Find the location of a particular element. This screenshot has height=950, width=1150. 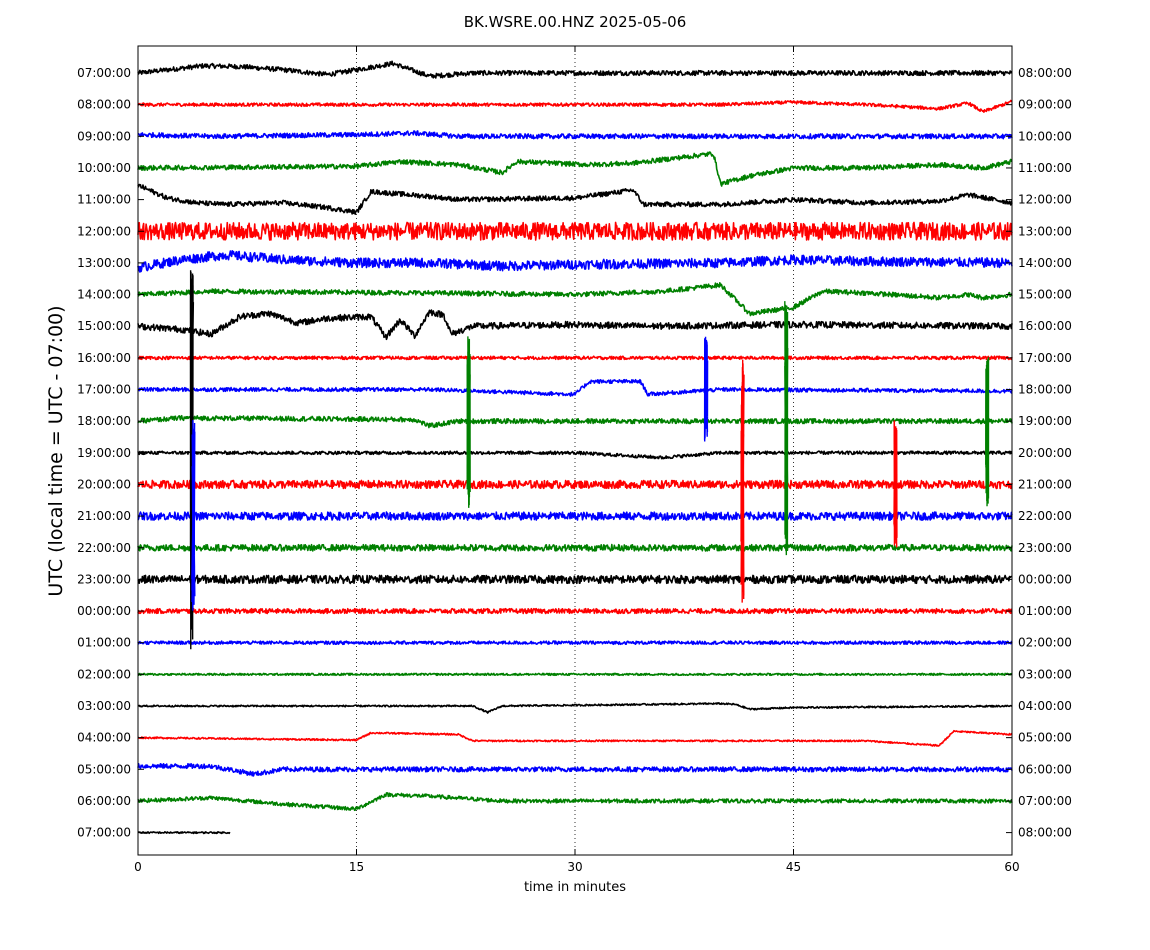

x-tick-label: 45 is located at coordinates (793, 867).